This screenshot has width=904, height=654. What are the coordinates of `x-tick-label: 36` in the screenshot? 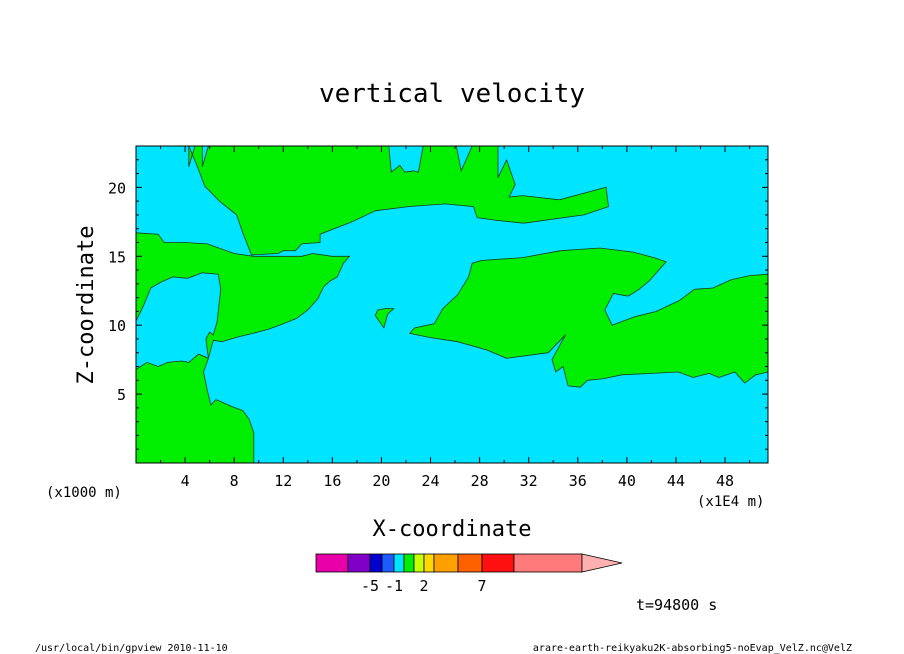 It's located at (578, 481).